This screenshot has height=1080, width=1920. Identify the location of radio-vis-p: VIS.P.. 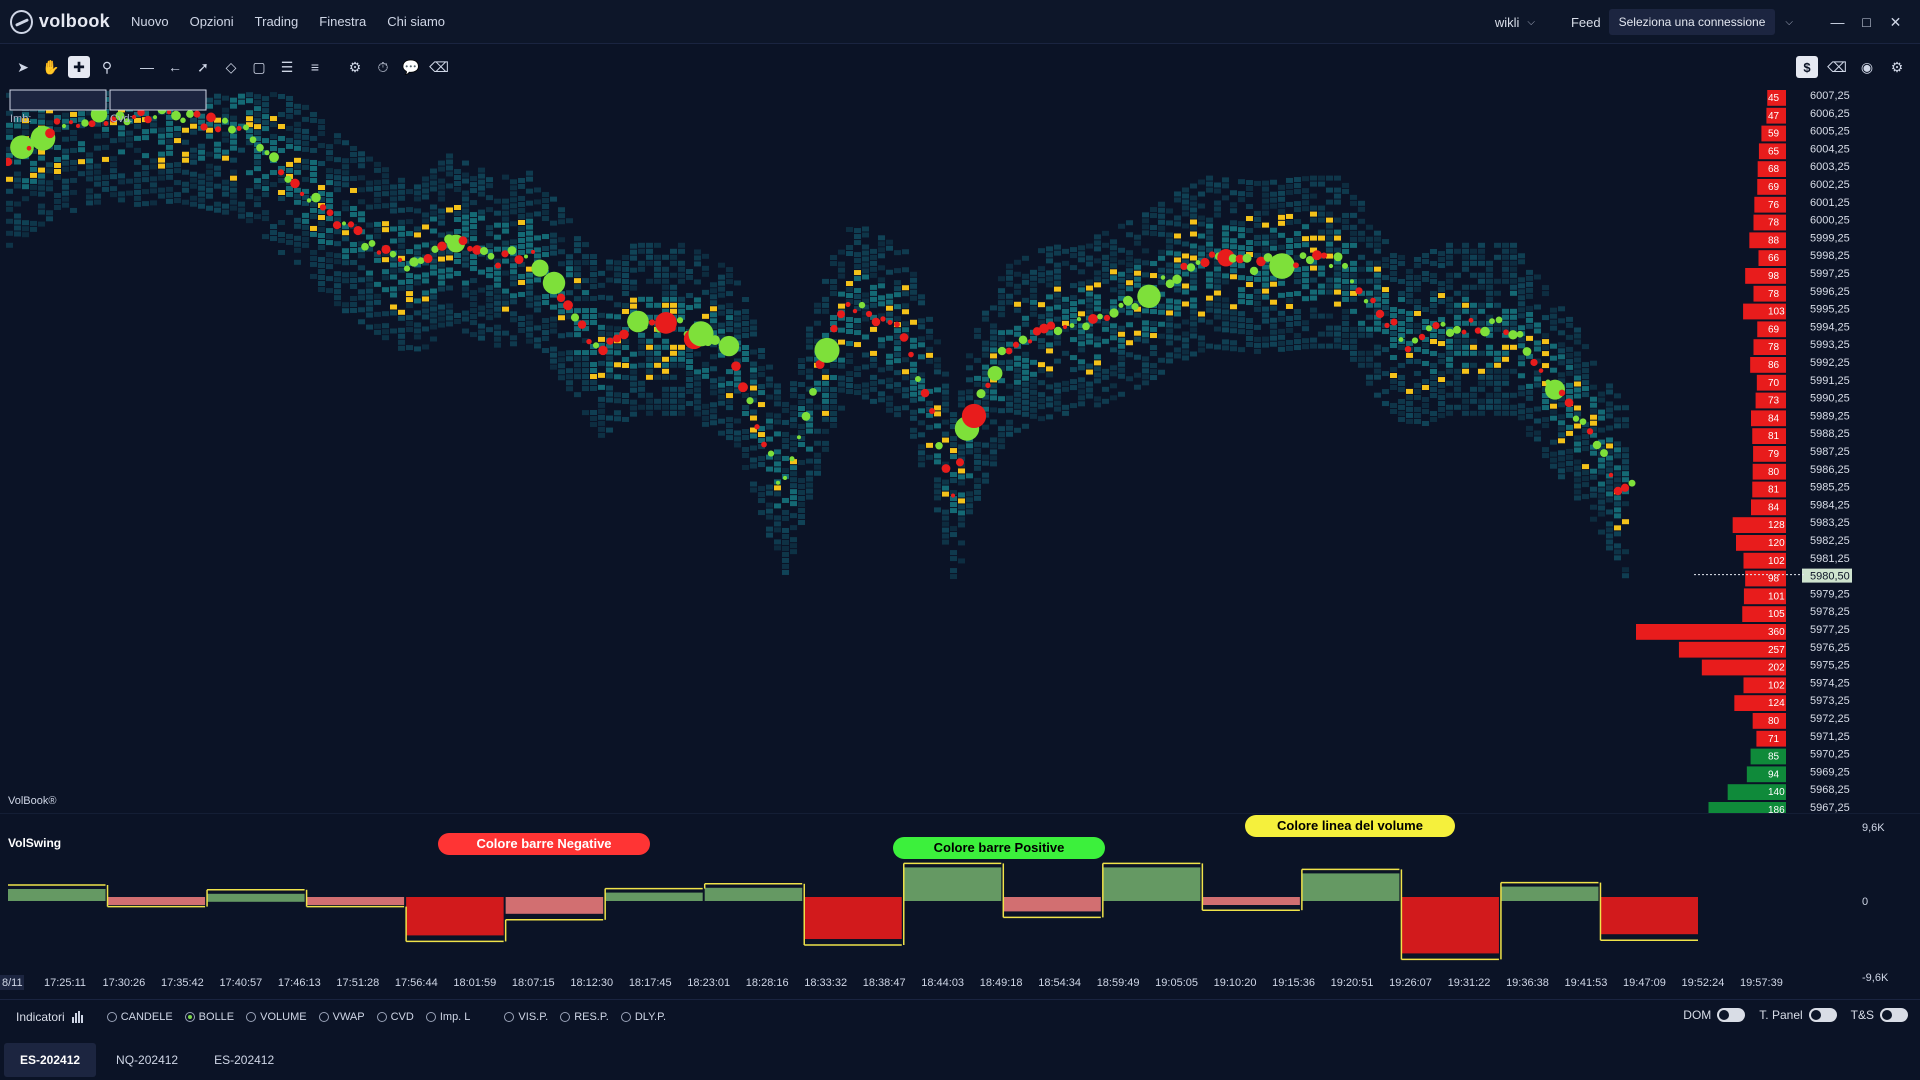
(526, 1017).